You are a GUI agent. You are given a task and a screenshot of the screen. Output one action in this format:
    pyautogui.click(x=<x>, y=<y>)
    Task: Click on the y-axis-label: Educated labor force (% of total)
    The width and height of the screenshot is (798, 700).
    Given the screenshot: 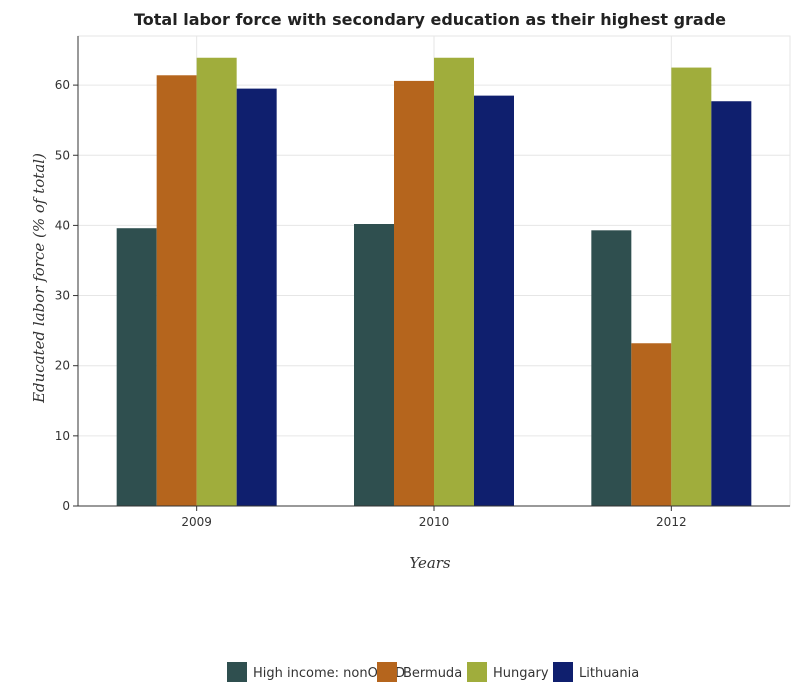 What is the action you would take?
    pyautogui.click(x=39, y=278)
    